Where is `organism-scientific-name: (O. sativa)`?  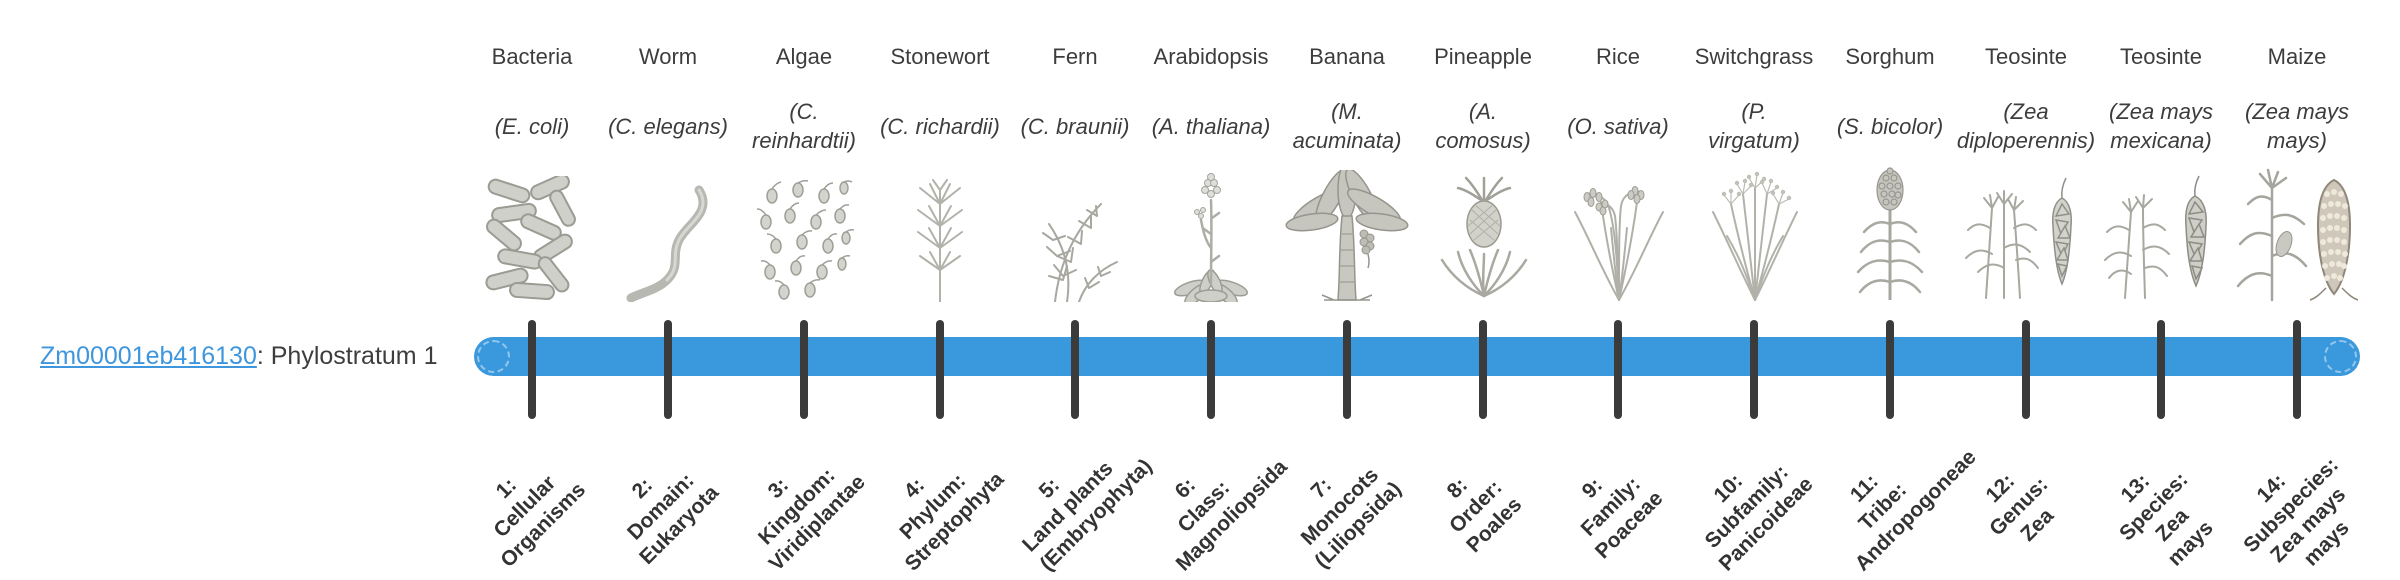
organism-scientific-name: (O. sativa) is located at coordinates (1618, 126).